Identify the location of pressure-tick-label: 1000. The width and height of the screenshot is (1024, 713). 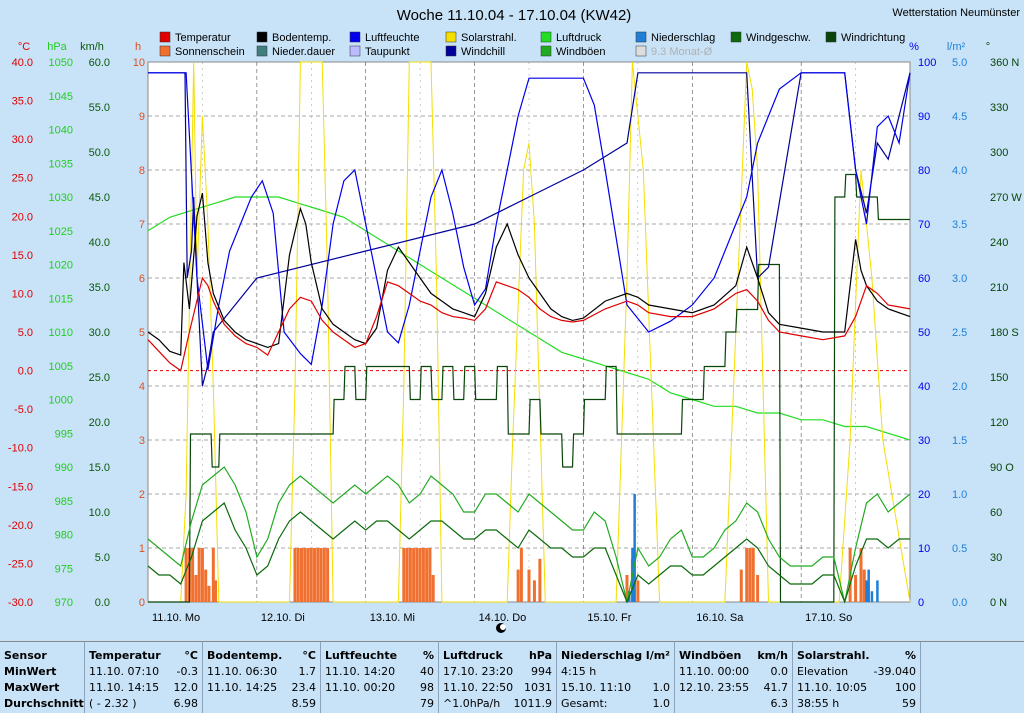
(61, 401).